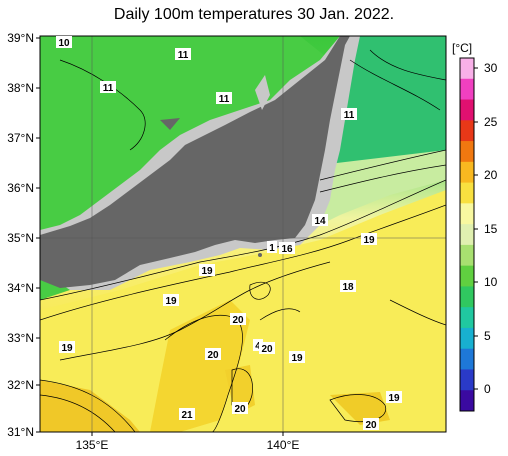  What do you see at coordinates (491, 122) in the screenshot?
I see `colorbar-tick-label: 25` at bounding box center [491, 122].